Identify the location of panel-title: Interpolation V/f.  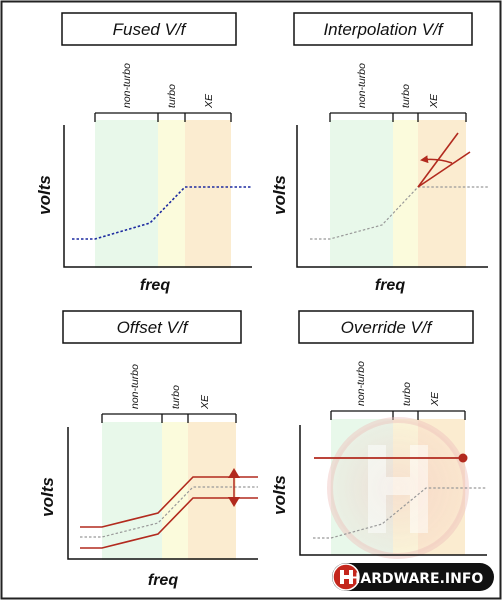
(383, 29).